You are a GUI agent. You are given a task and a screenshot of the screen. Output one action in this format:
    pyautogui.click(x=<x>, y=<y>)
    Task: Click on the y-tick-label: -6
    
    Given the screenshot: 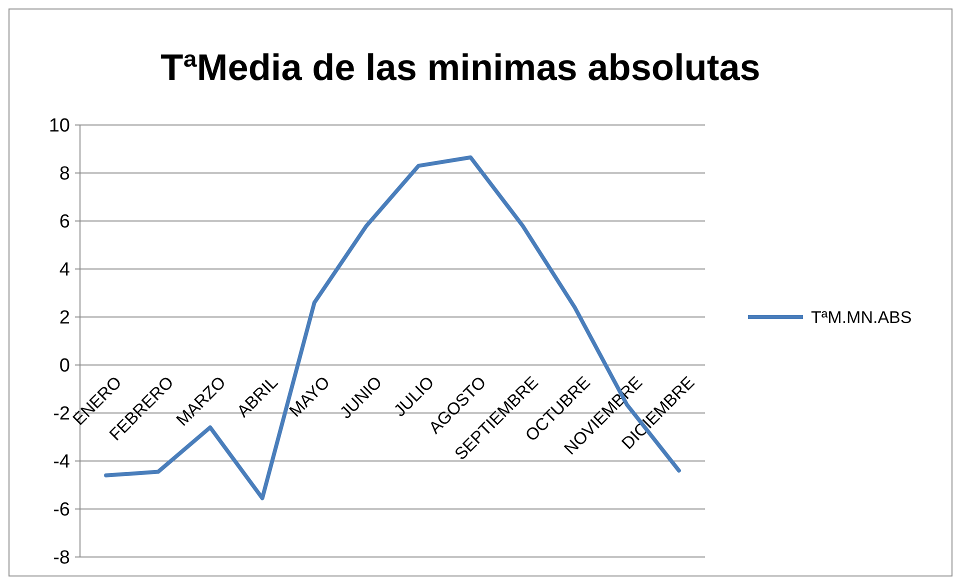 What is the action you would take?
    pyautogui.click(x=61, y=510)
    